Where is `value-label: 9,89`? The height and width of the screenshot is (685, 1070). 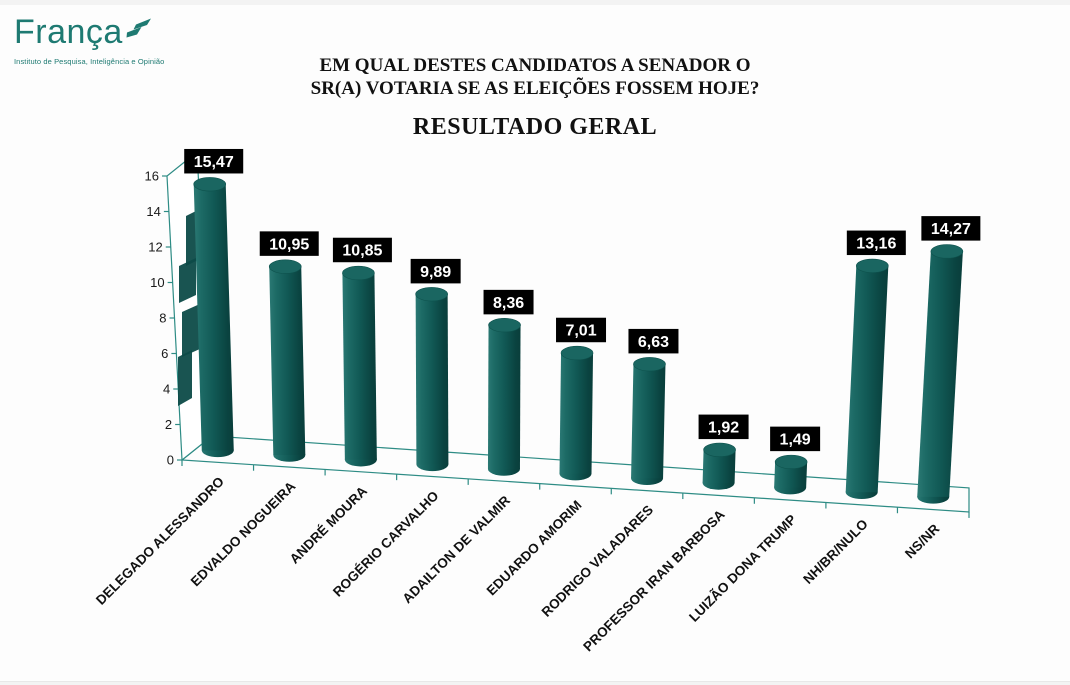 value-label: 9,89 is located at coordinates (435, 272).